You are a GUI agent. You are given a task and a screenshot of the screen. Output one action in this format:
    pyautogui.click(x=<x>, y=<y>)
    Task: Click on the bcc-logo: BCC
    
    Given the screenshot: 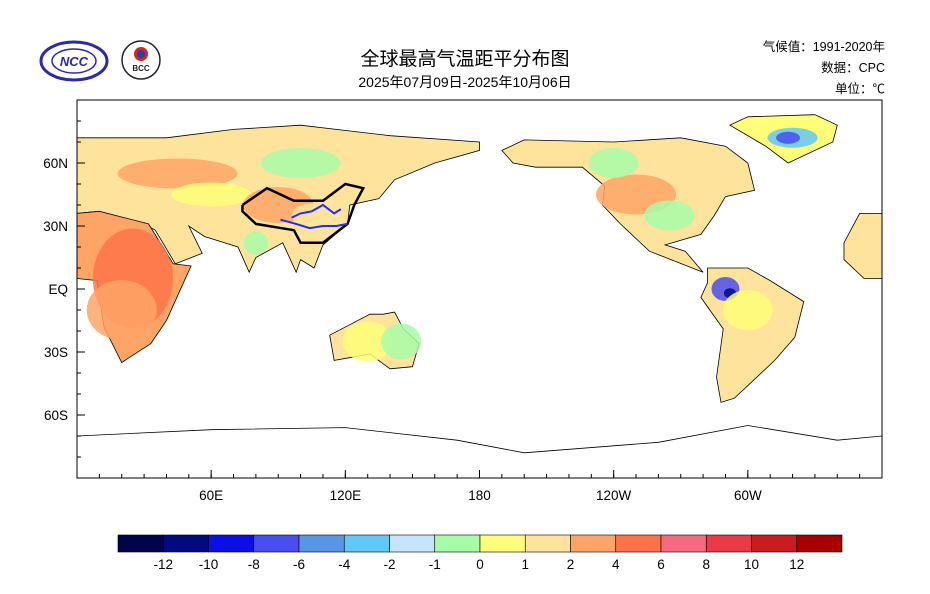 What is the action you would take?
    pyautogui.click(x=141, y=60)
    